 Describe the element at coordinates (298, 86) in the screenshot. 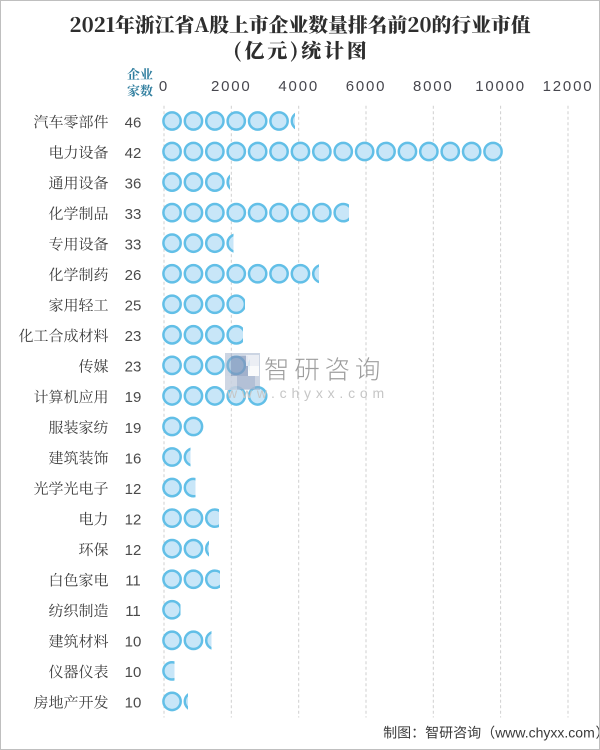

I see `svg-text: 4000` at that location.